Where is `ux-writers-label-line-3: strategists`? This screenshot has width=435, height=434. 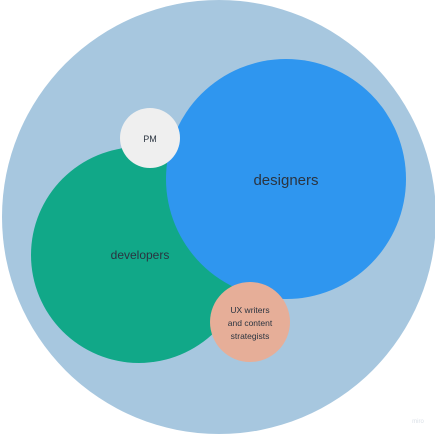
ux-writers-label-line-3: strategists is located at coordinates (250, 336).